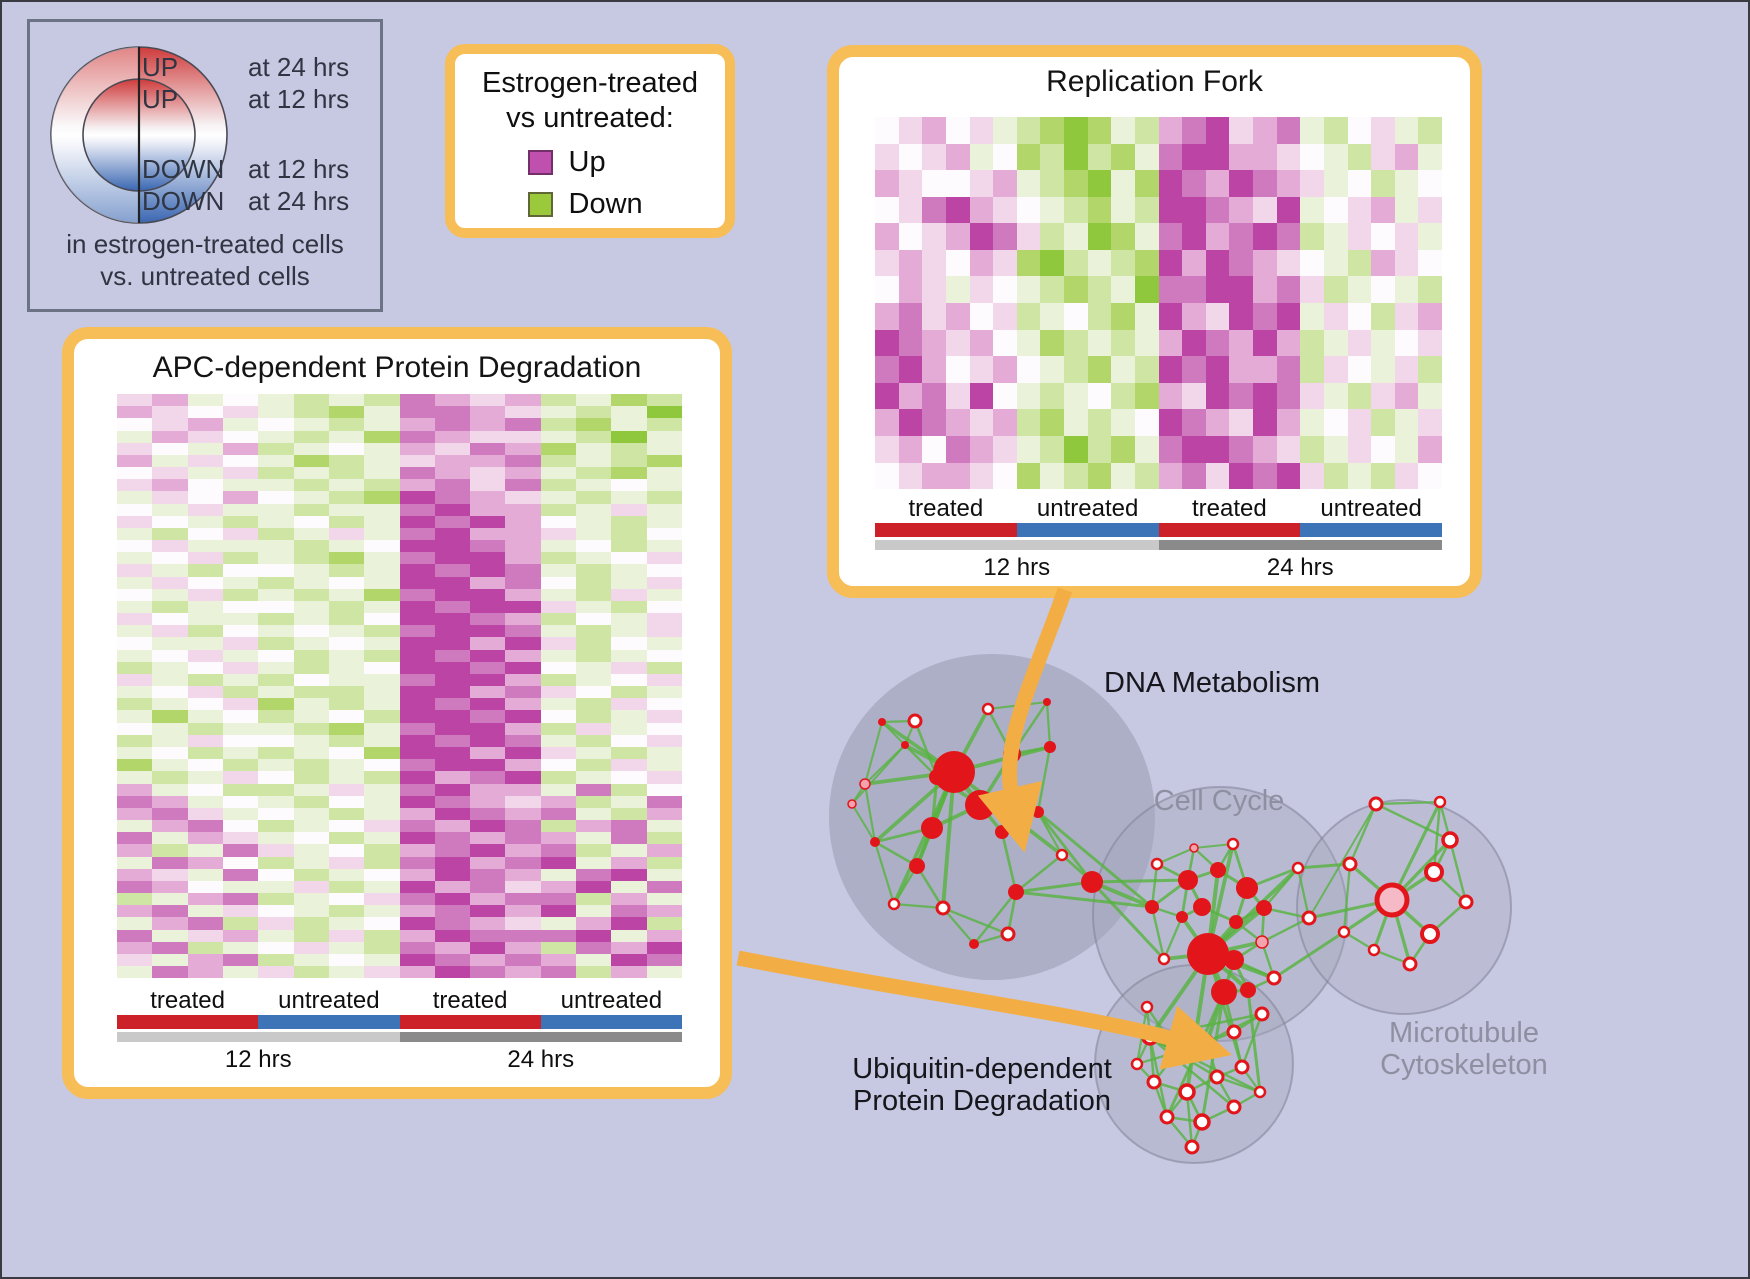  I want to click on reg-dir-label: UP, so click(160, 67).